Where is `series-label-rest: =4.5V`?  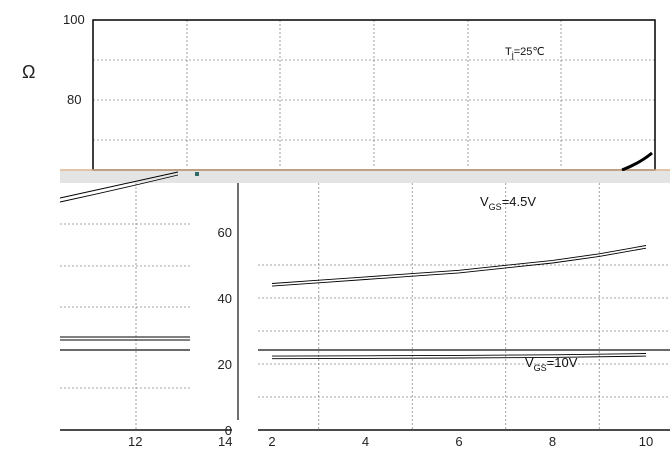 series-label-rest: =4.5V is located at coordinates (519, 201).